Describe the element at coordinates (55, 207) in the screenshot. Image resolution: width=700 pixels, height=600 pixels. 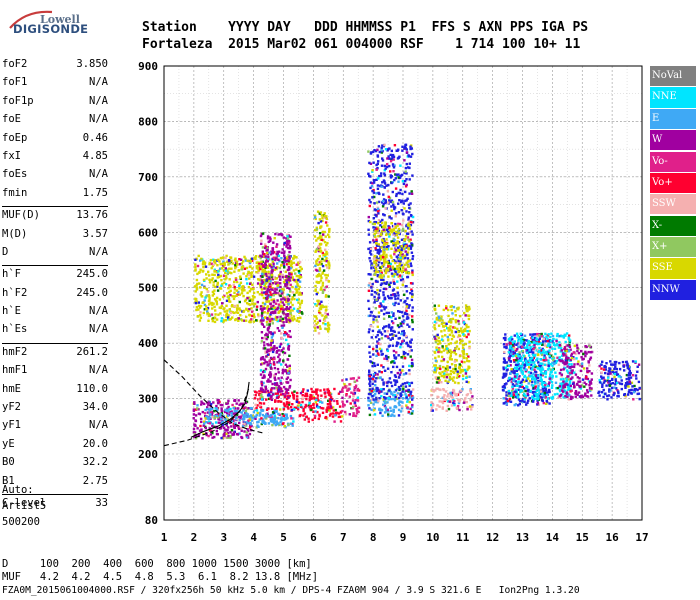
I see `param-separator` at that location.